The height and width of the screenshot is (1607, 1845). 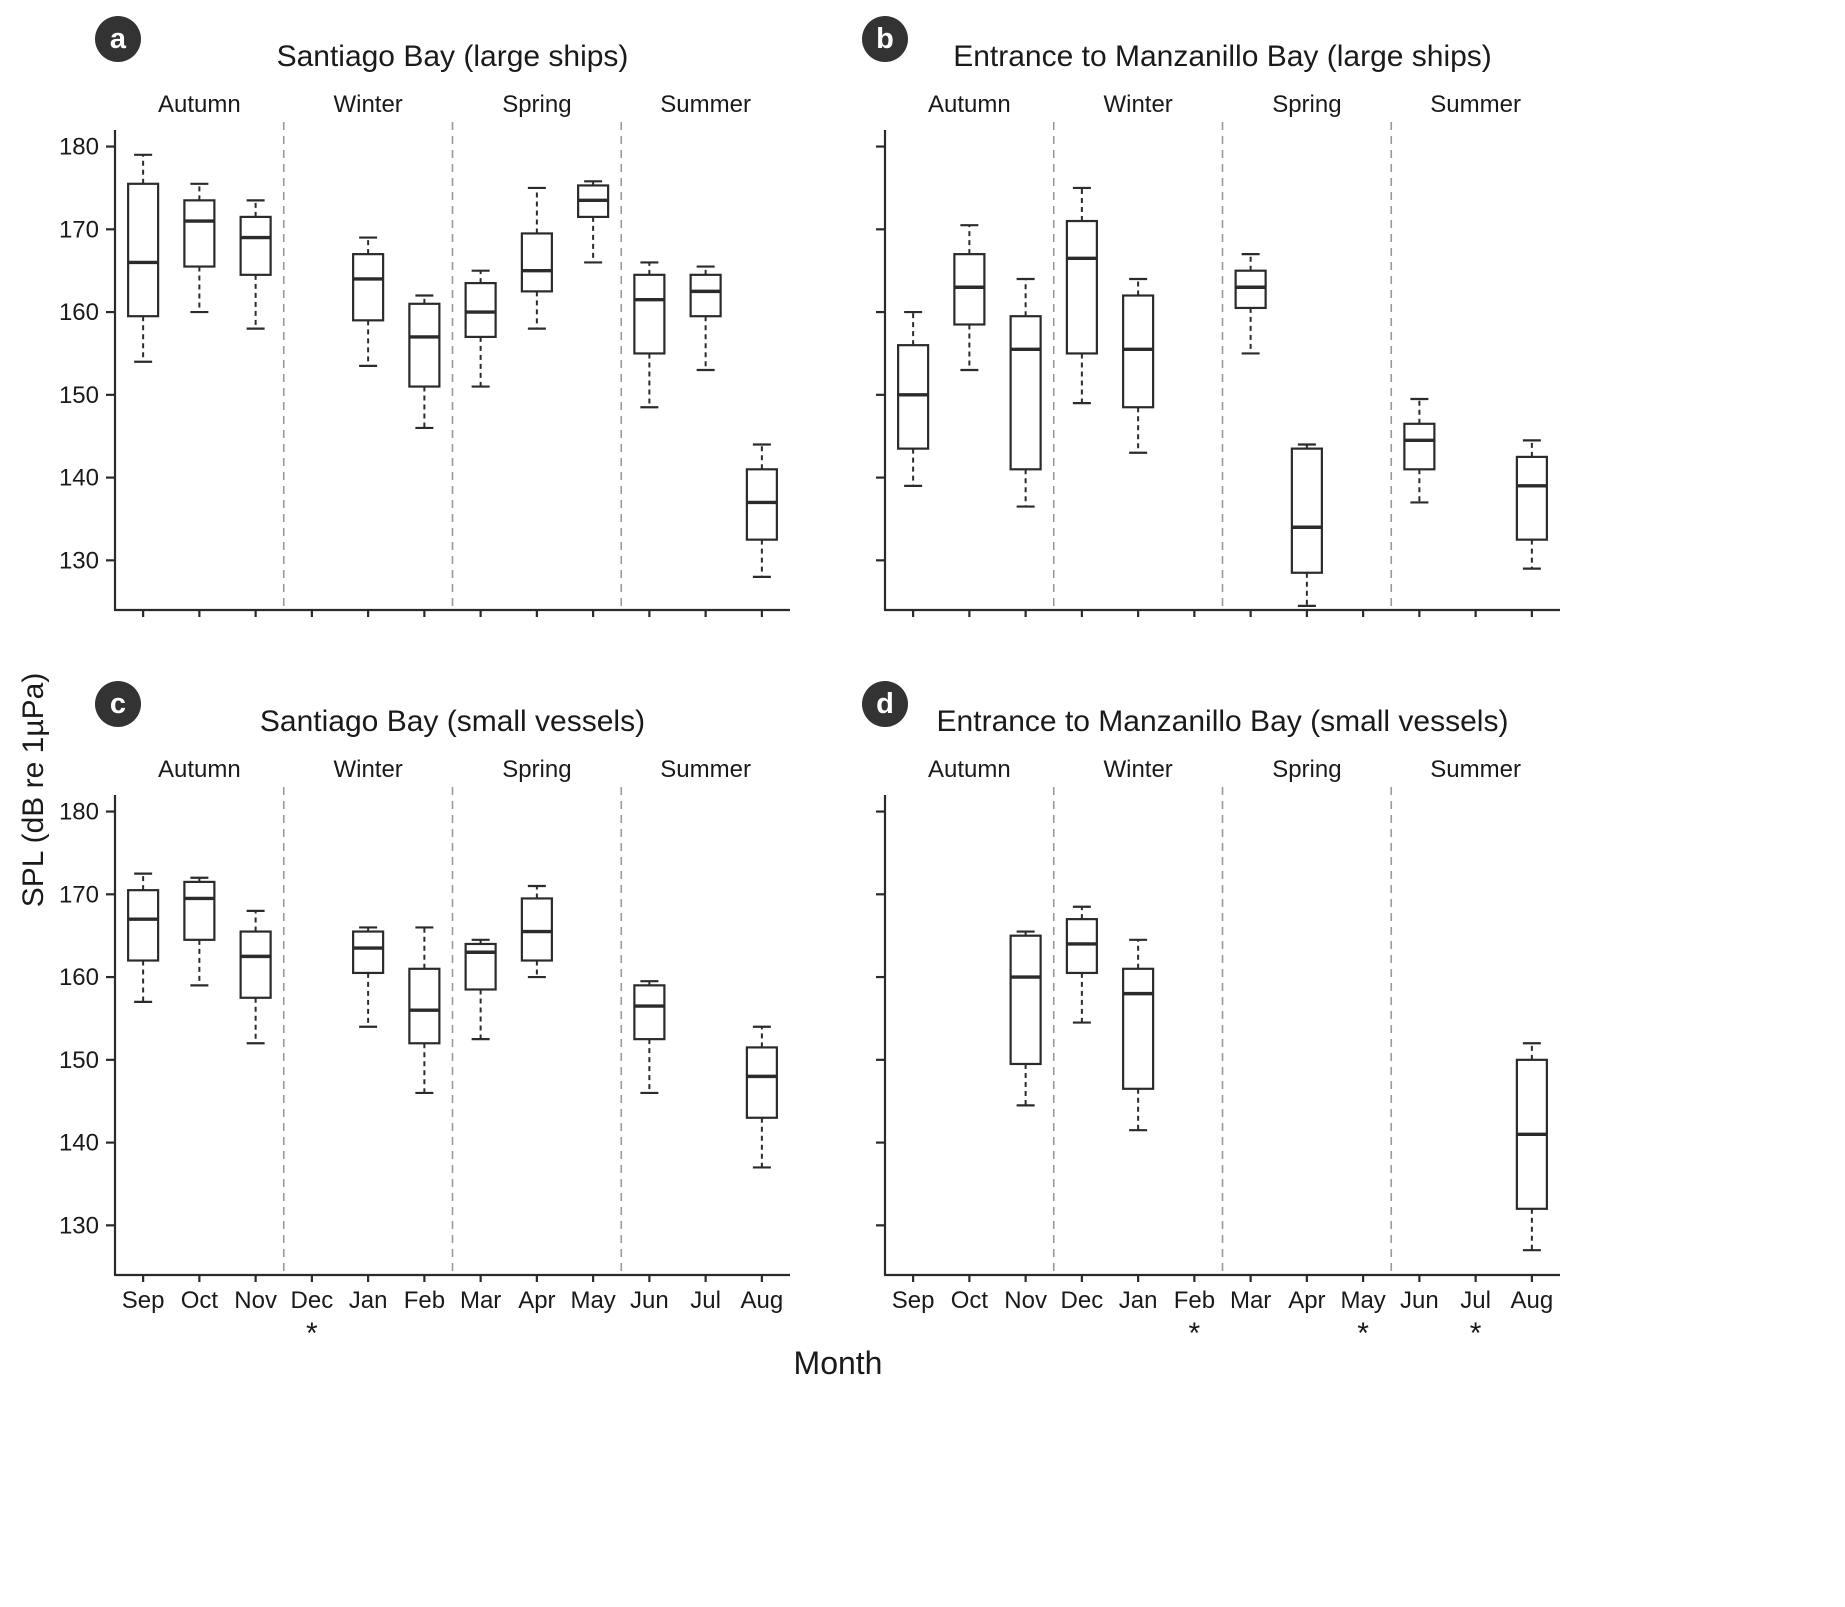 I want to click on boxplot-a-Jan, so click(x=368, y=301).